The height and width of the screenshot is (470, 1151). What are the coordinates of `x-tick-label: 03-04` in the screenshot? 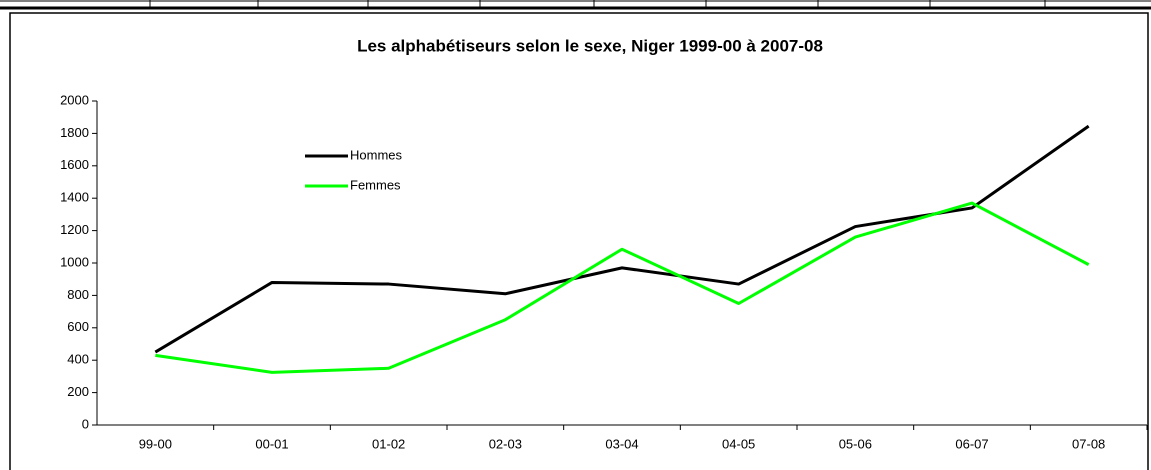 It's located at (621, 443).